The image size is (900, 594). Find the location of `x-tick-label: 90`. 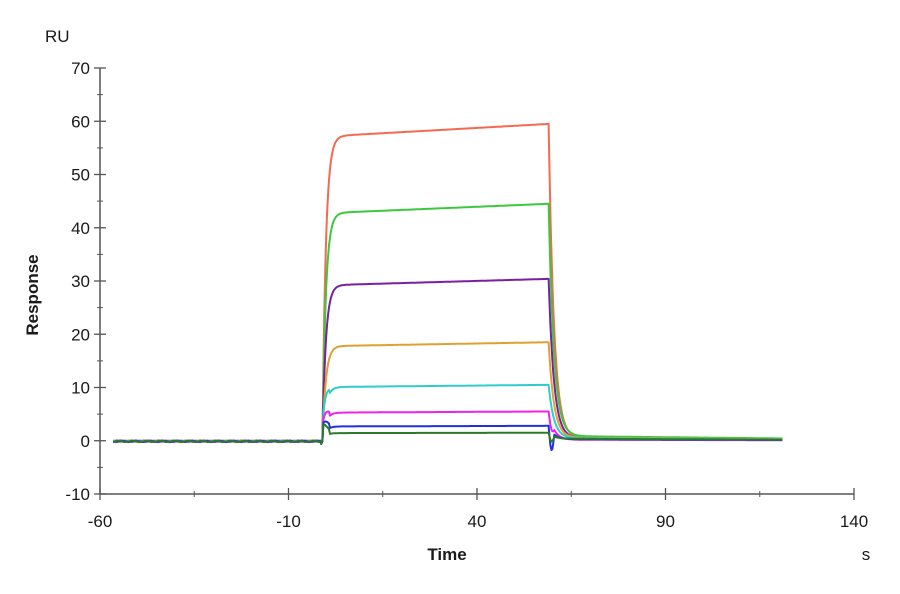

x-tick-label: 90 is located at coordinates (665, 521).